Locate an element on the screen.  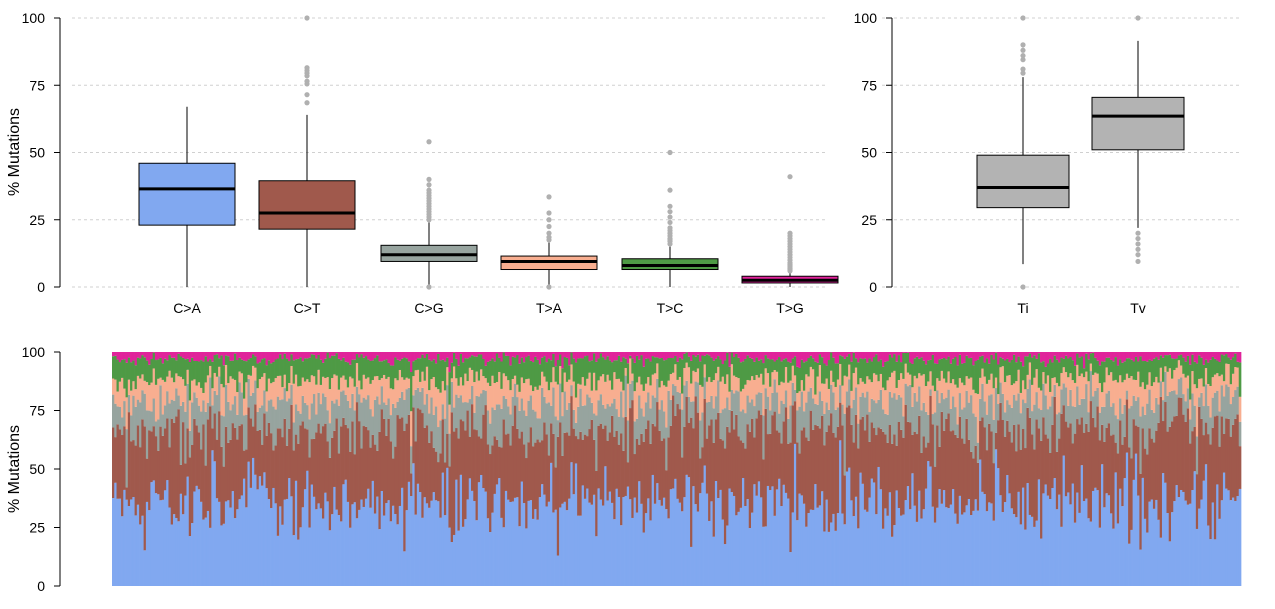
x-tick-label: Ti is located at coordinates (1022, 308).